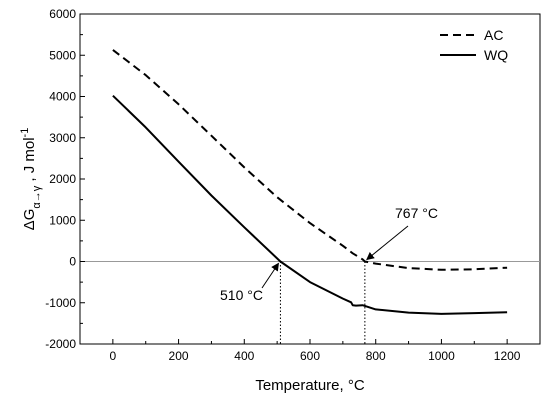 This screenshot has width=550, height=402. What do you see at coordinates (310, 385) in the screenshot?
I see `x-axis-title: Temperature, °C` at bounding box center [310, 385].